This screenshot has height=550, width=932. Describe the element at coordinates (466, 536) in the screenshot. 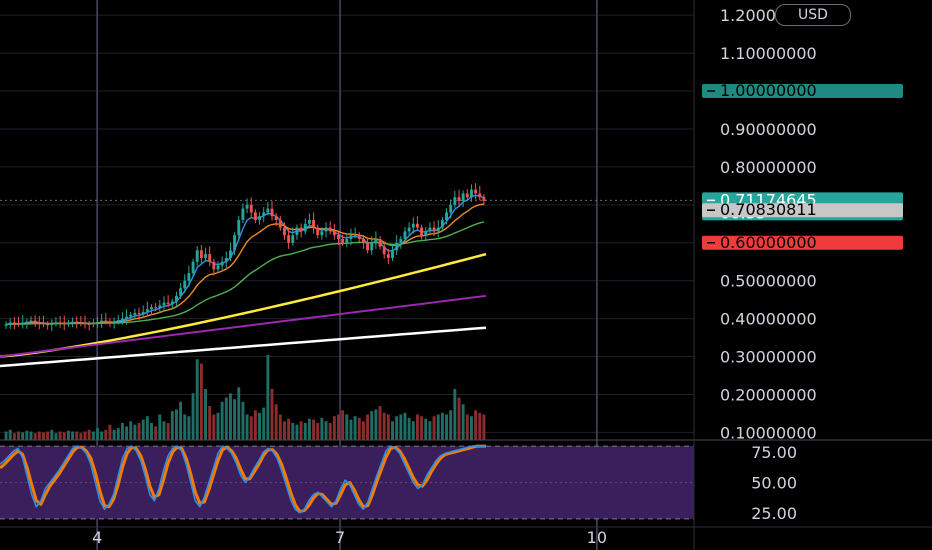

I see `time-axis: 4 7 10` at that location.